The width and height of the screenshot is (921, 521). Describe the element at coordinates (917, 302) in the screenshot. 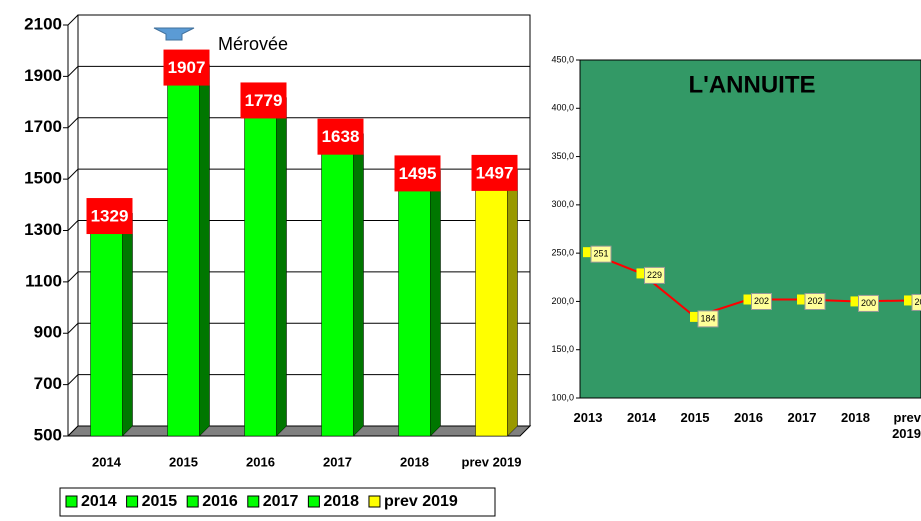

I see `value-label: 201` at that location.